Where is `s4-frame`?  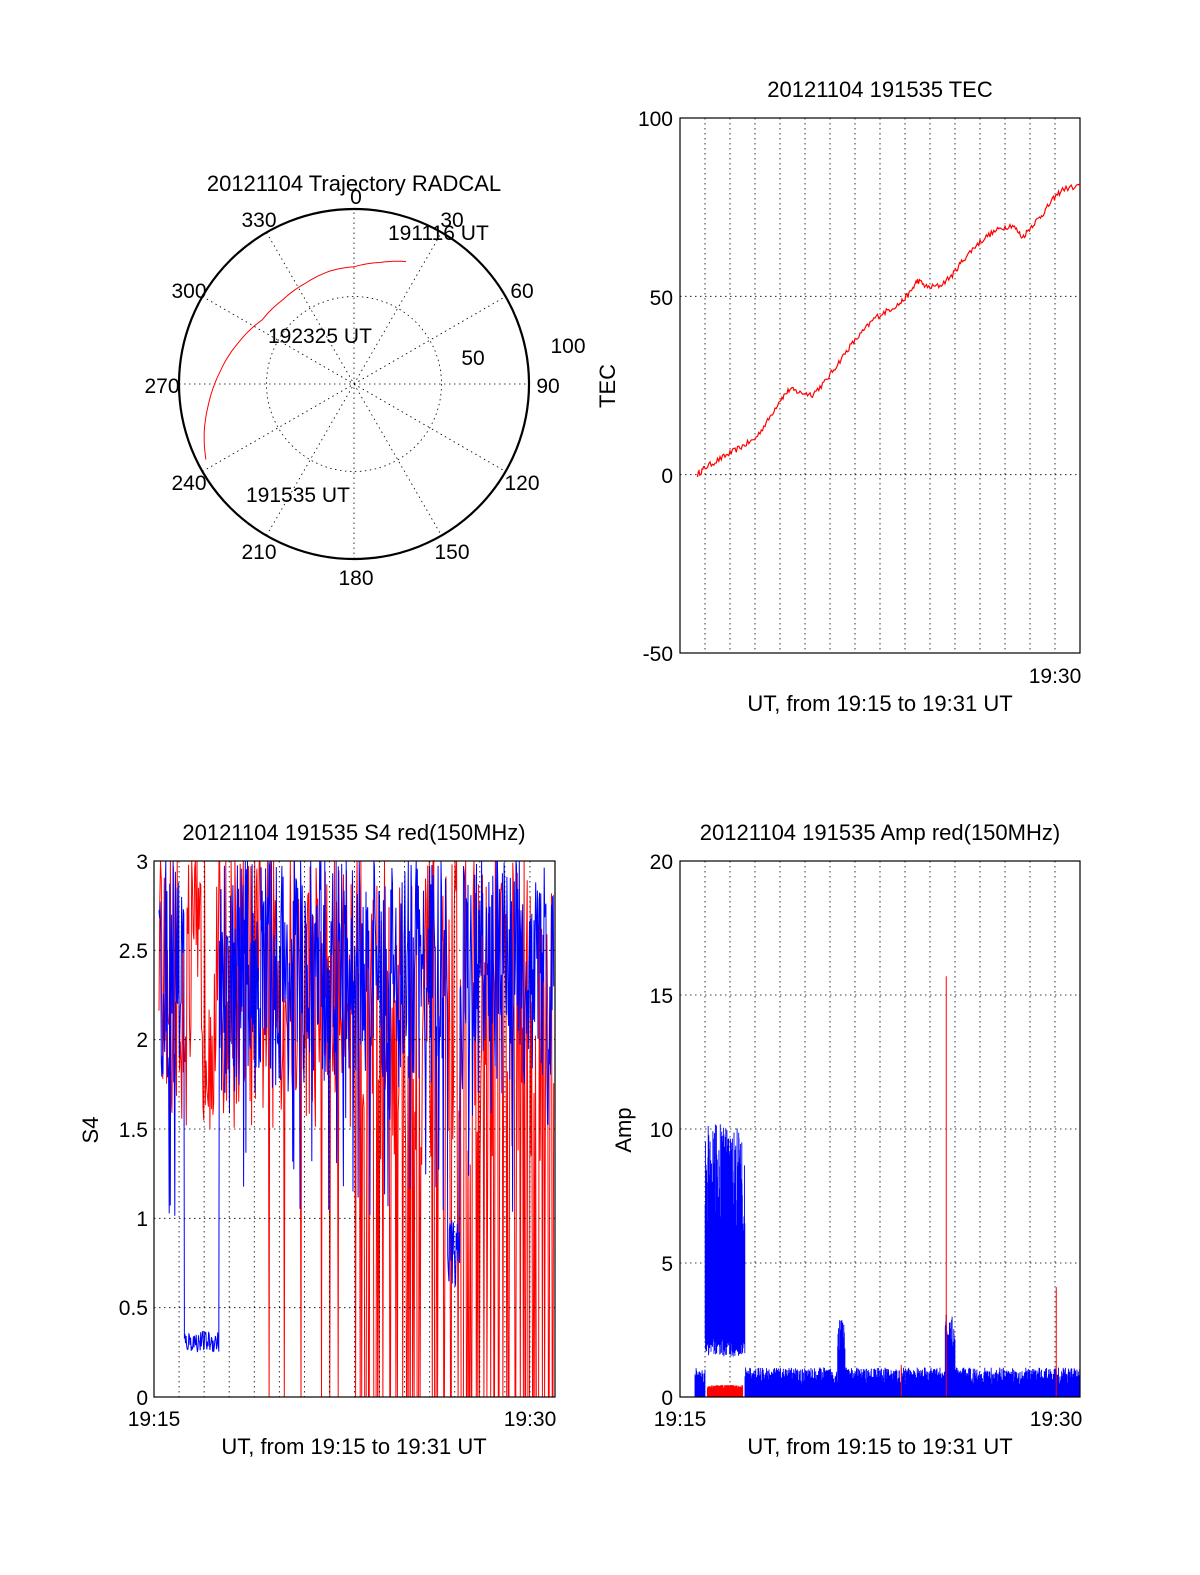
s4-frame is located at coordinates (354, 1129).